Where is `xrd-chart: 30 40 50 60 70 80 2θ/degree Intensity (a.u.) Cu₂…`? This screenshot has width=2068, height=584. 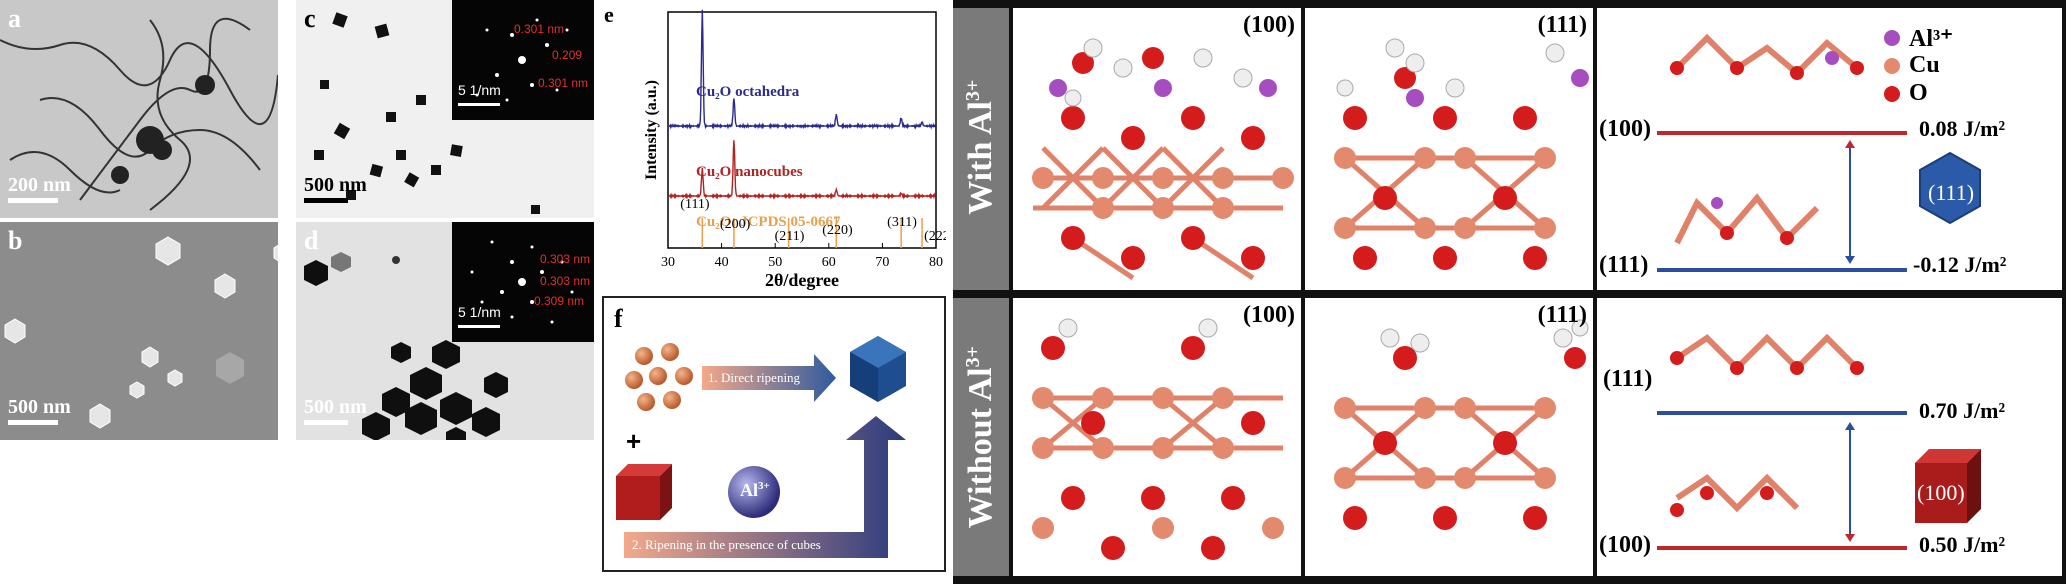
xrd-chart: 30 40 50 60 70 80 2θ/degree Intensity (a.u.) Cu₂… is located at coordinates (794, 149).